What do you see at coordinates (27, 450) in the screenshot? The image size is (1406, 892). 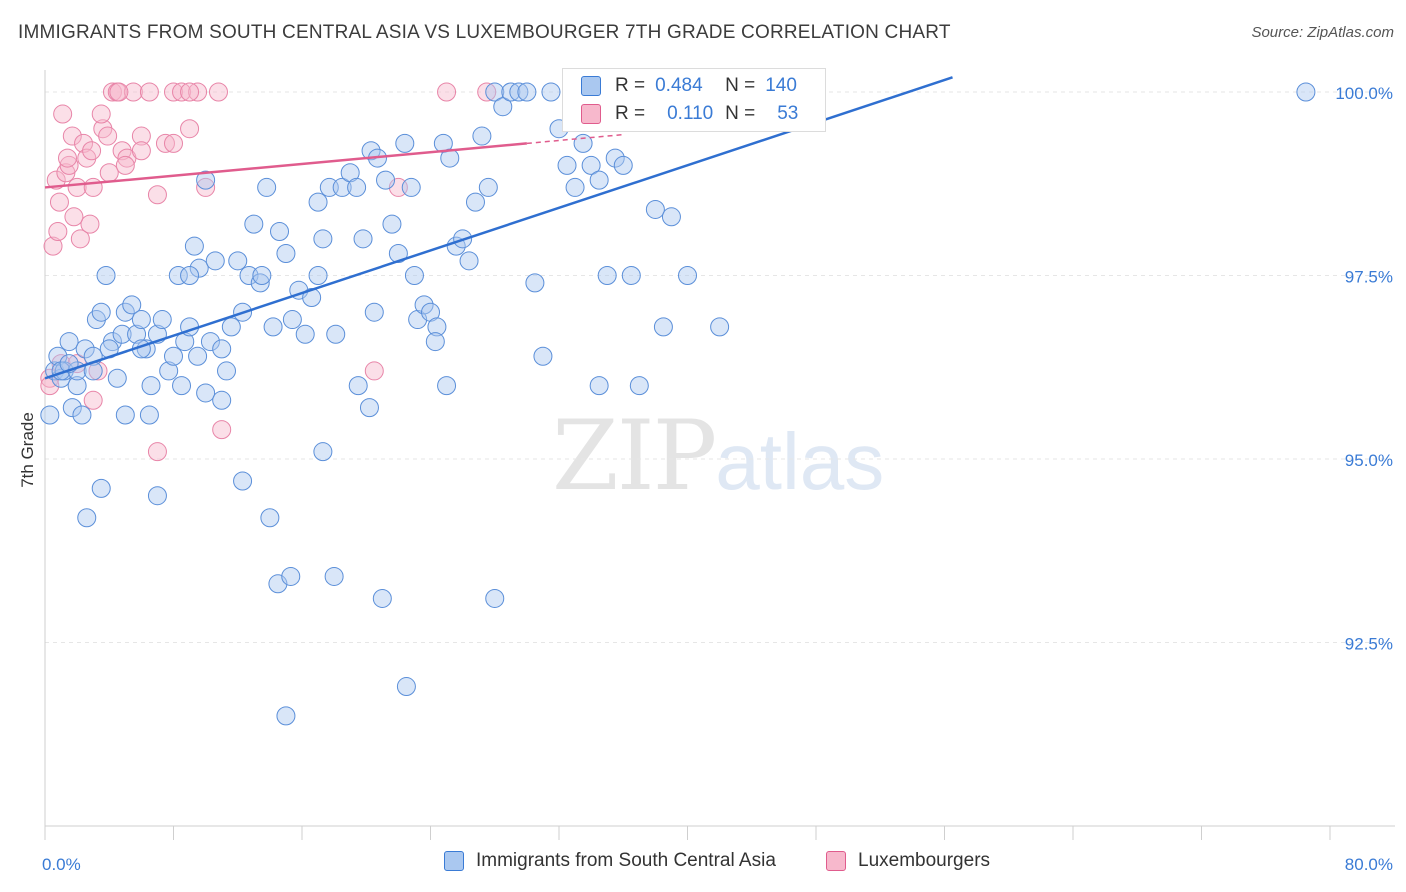 I see `y-axis-label: 7th Grade` at bounding box center [27, 450].